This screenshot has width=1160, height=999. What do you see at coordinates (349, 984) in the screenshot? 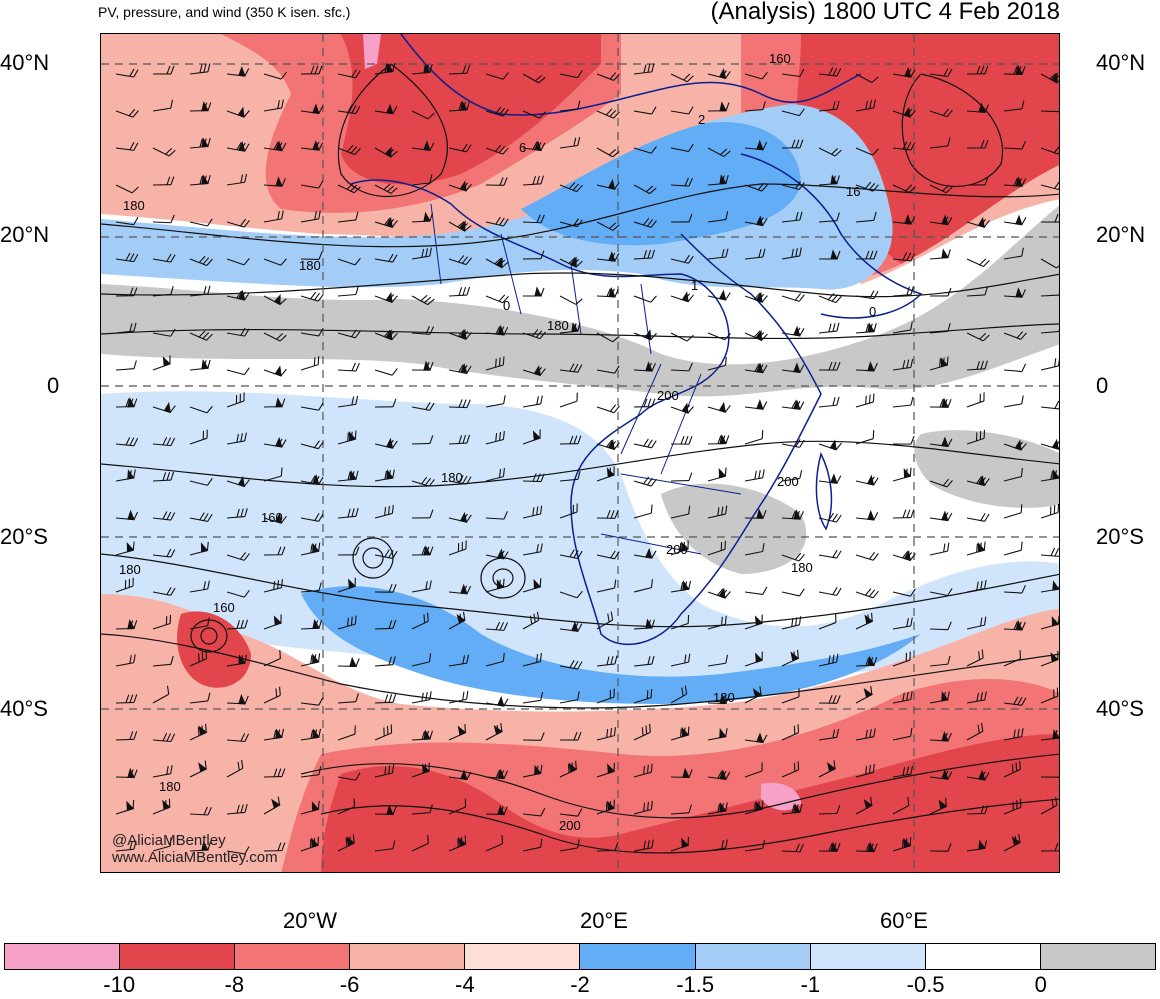
I see `colorbar-tick-label: -6` at bounding box center [349, 984].